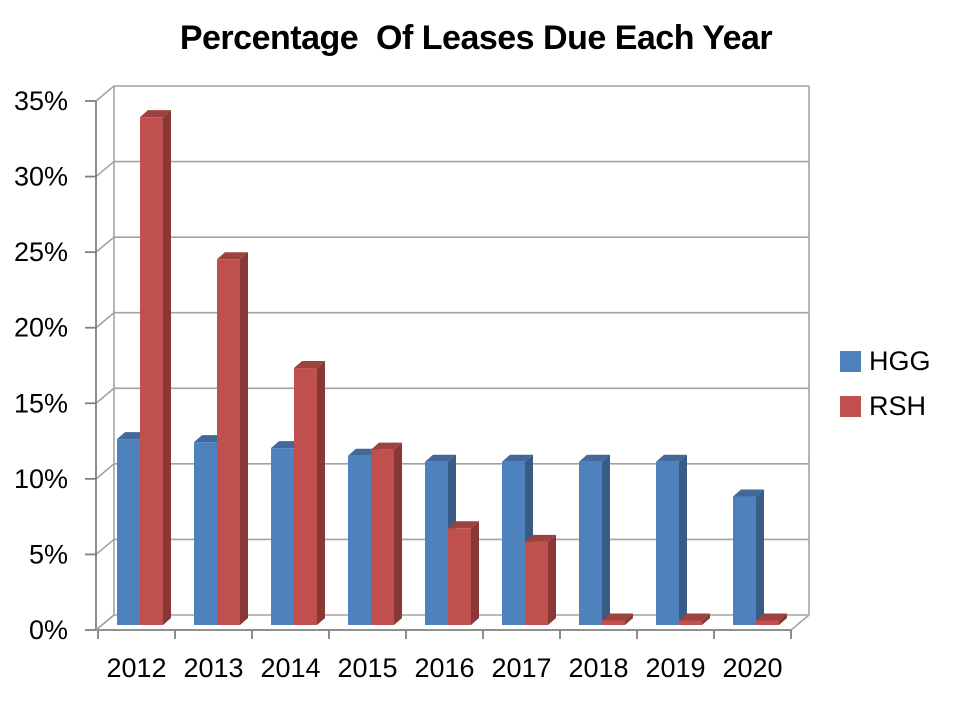 This screenshot has height=720, width=960. I want to click on bar-RSH-2015, so click(386, 533).